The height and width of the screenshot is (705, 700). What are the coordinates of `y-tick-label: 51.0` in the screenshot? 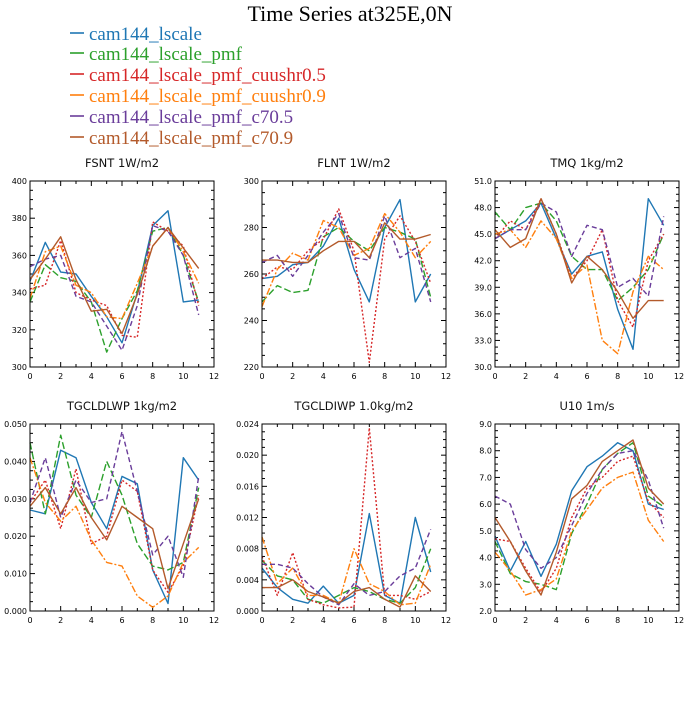 It's located at (483, 181).